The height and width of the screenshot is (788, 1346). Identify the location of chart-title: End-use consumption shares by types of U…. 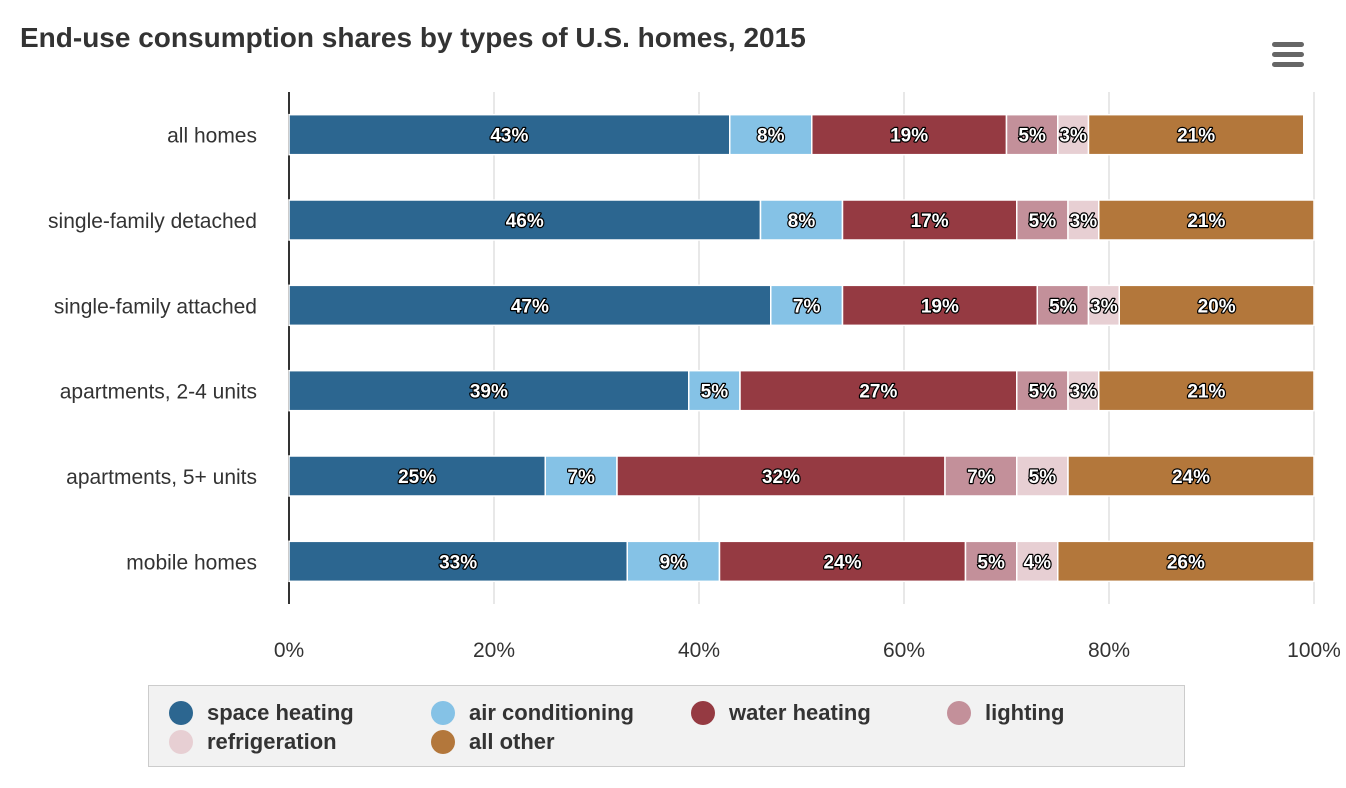
(413, 37).